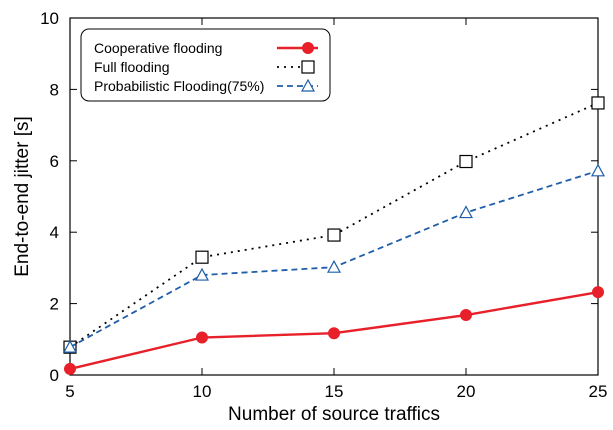 The height and width of the screenshot is (430, 613). I want to click on y-axis-label: End-to-end jitter [s], so click(22, 196).